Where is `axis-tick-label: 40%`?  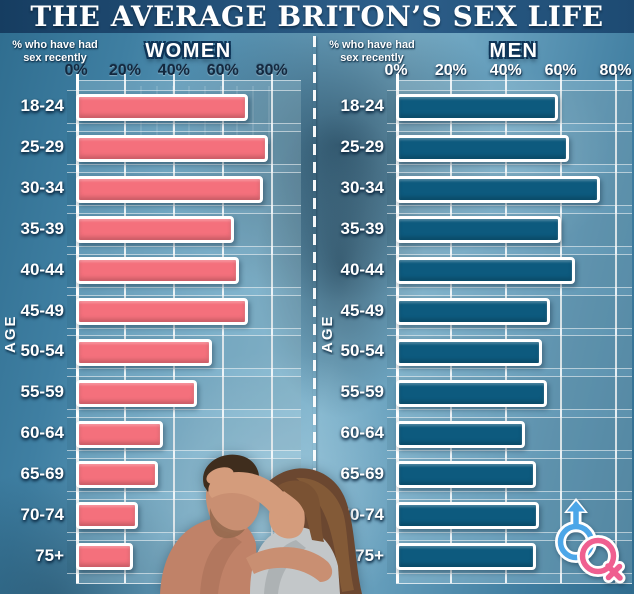
axis-tick-label: 40% is located at coordinates (505, 70).